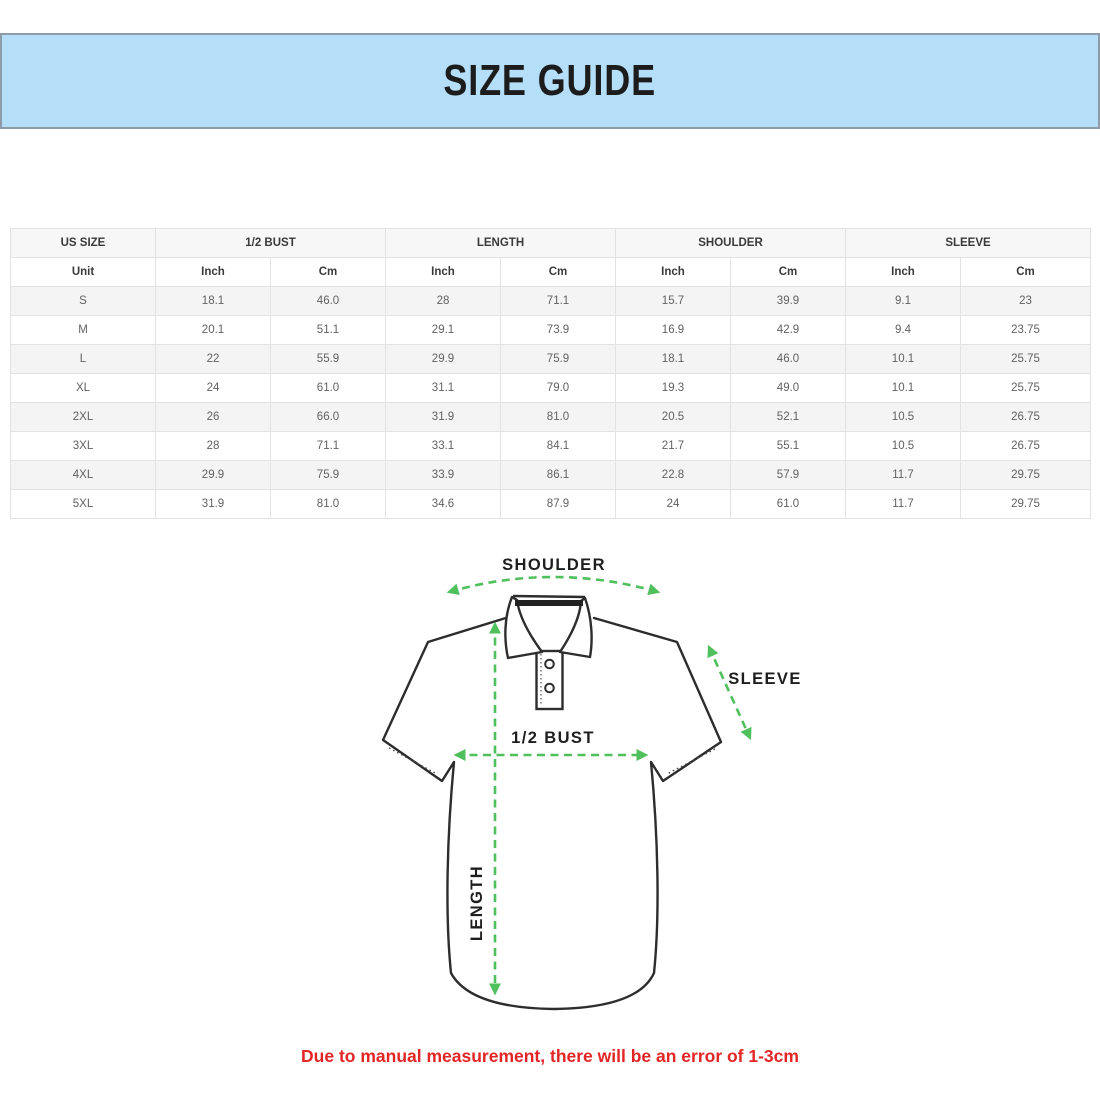 This screenshot has width=1100, height=1100. What do you see at coordinates (213, 388) in the screenshot?
I see `value-cell: 24` at bounding box center [213, 388].